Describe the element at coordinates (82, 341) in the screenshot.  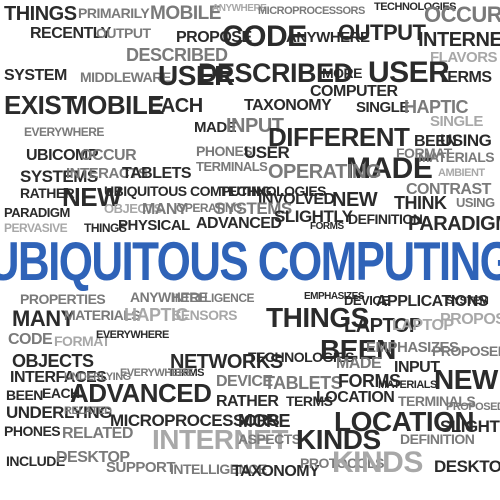
I see `word: FORMAT` at that location.